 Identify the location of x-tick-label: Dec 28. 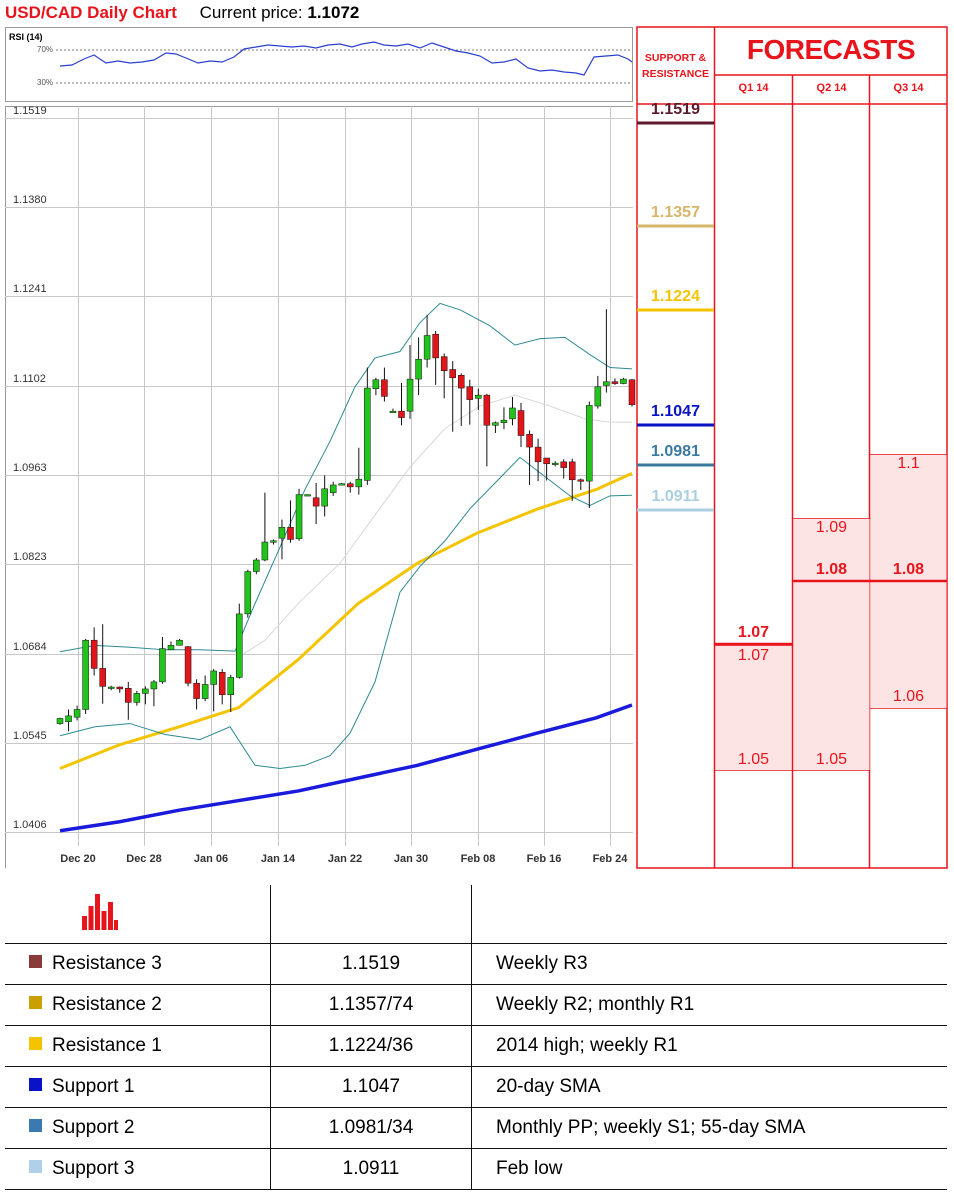
(144, 859).